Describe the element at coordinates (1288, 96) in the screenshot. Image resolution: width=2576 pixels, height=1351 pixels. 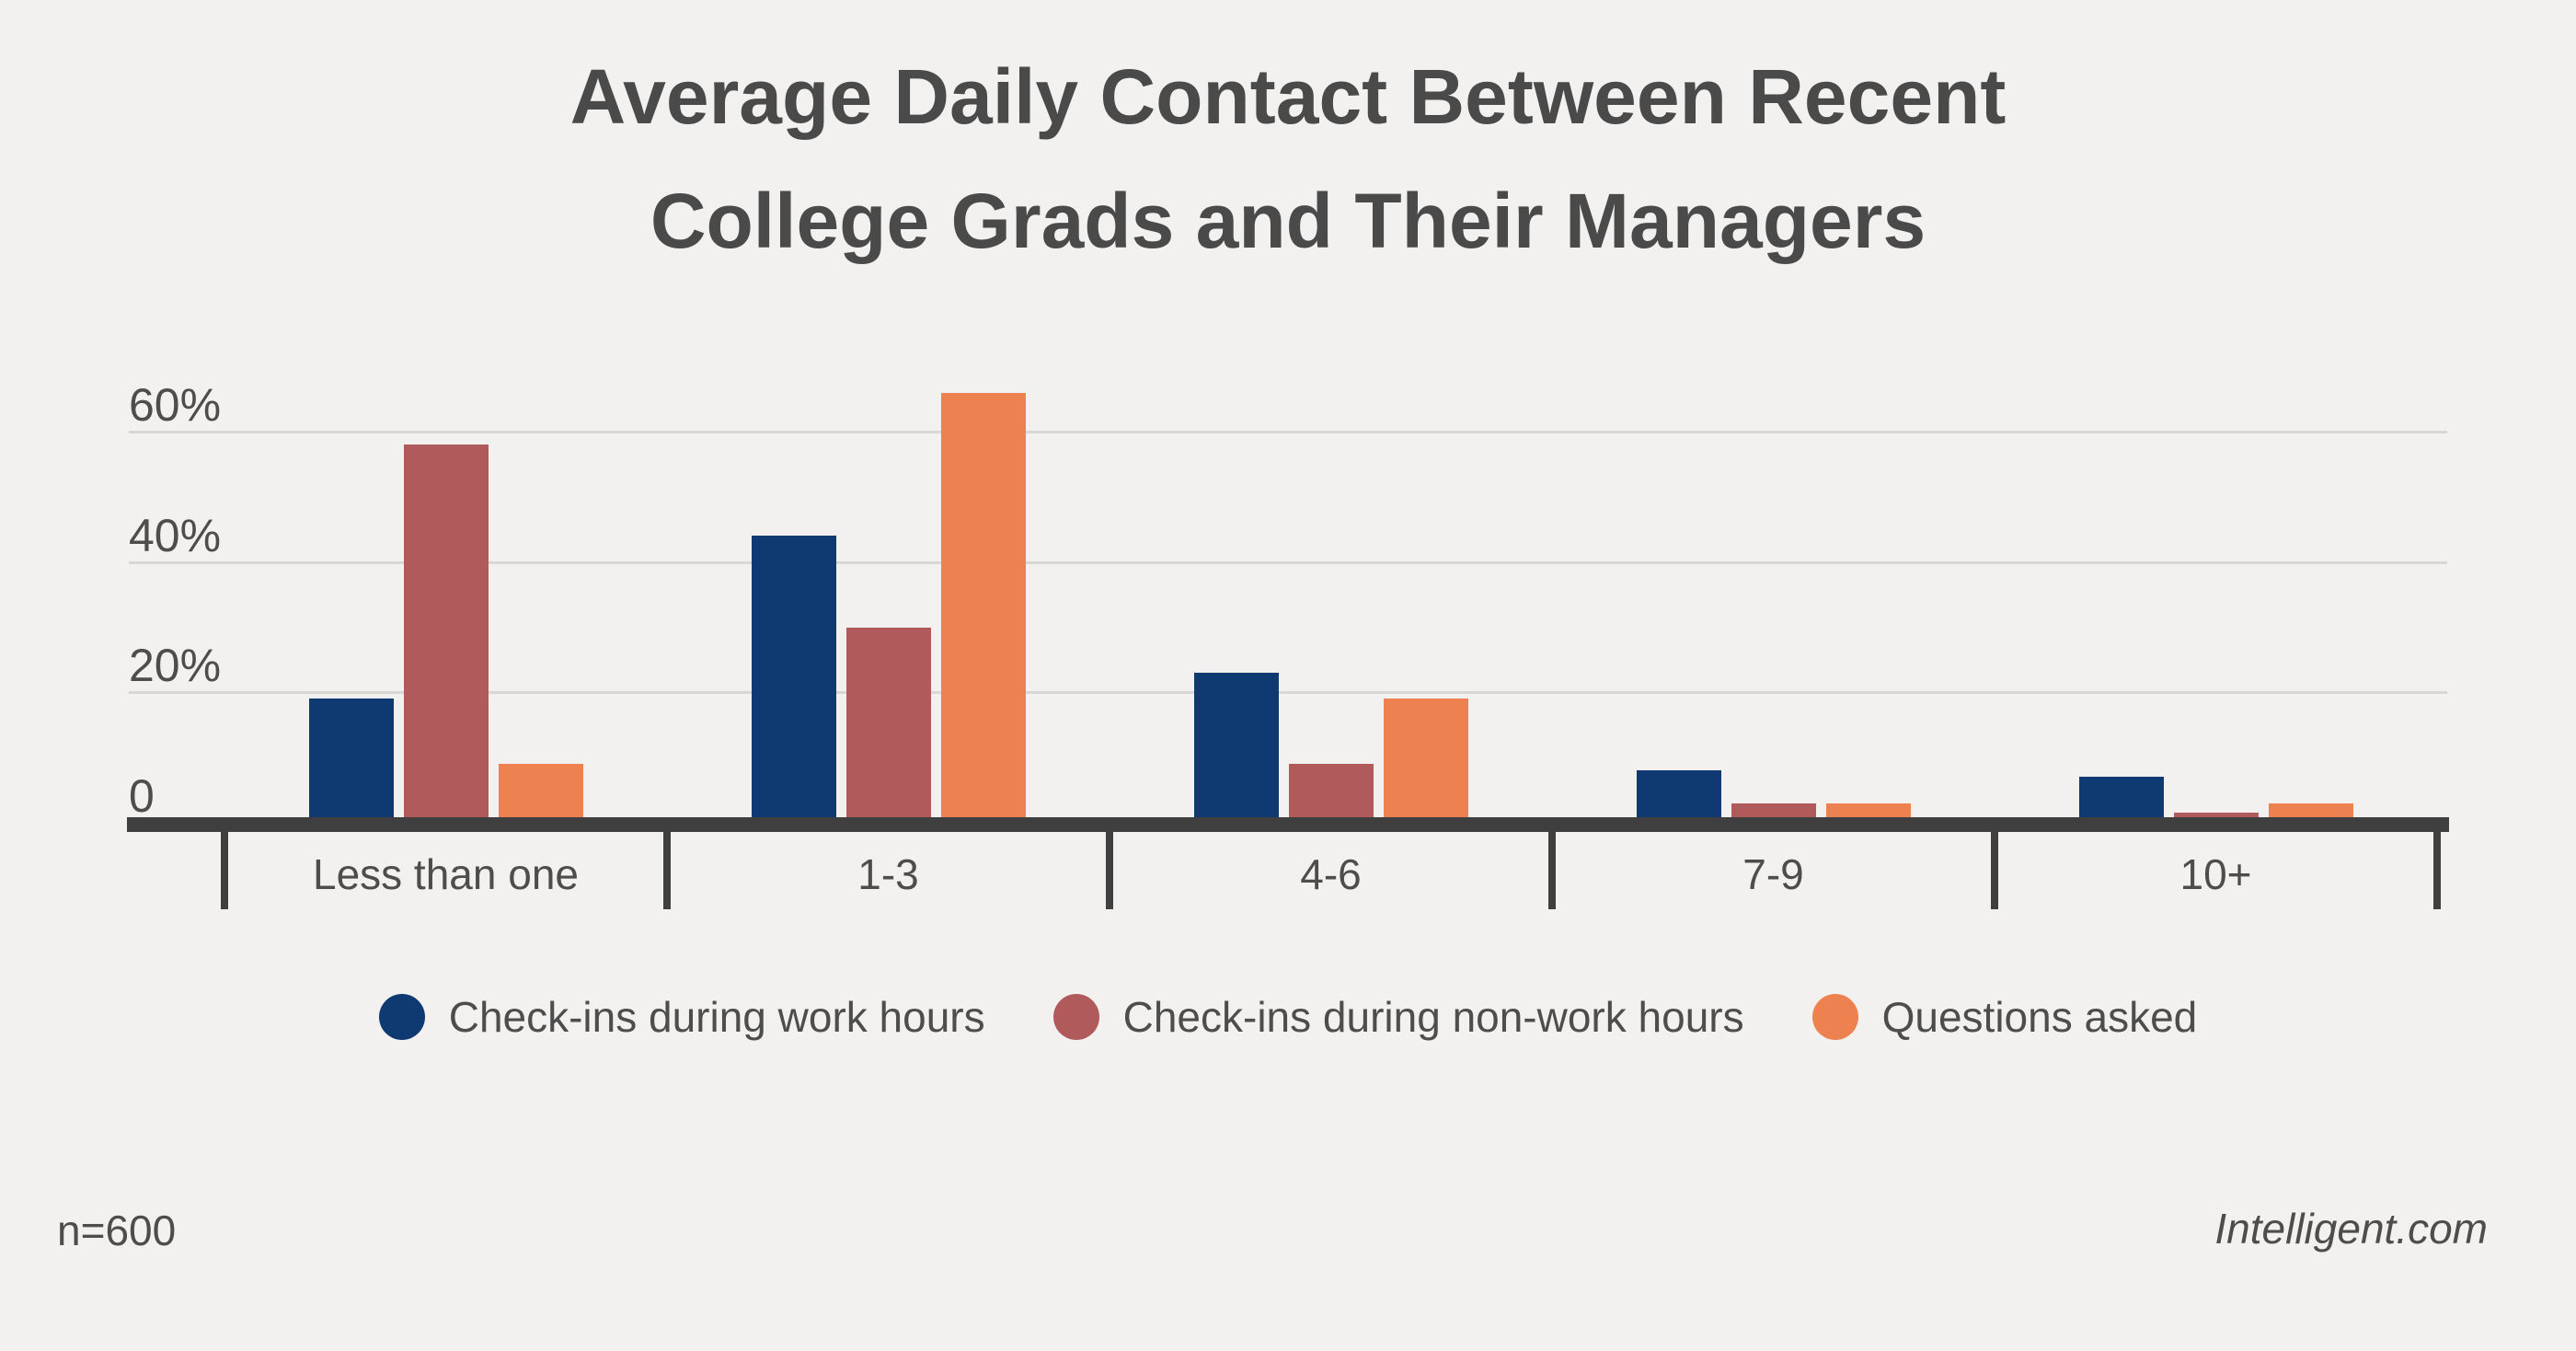
I see `chart-title-line-1: Average Daily Contact Between Recent` at that location.